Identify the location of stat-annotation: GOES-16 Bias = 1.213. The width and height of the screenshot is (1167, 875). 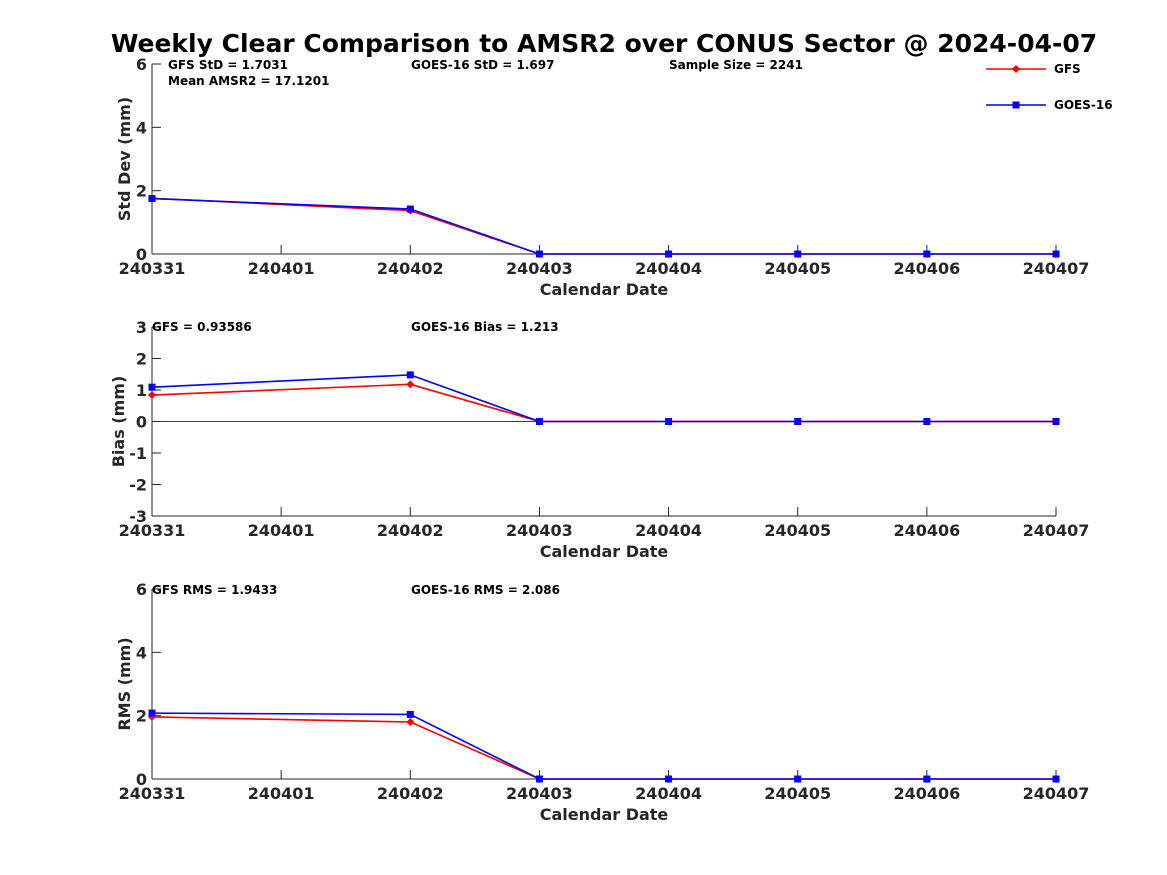
(485, 327).